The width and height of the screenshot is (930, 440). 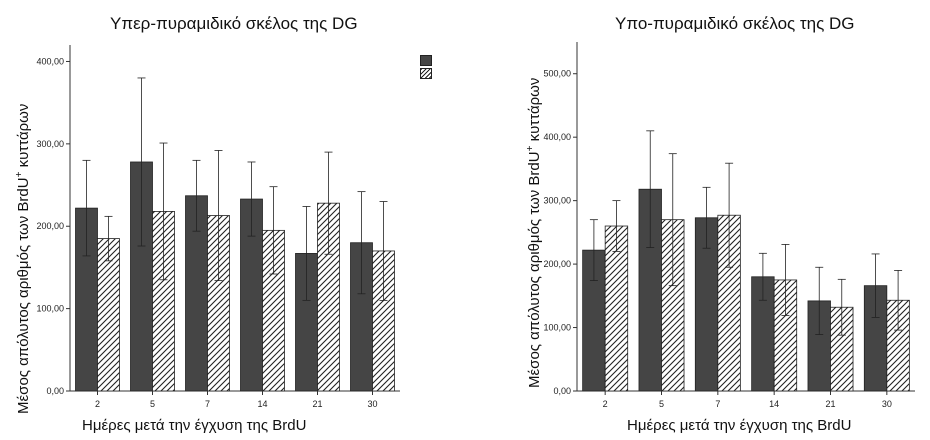 I want to click on chart-title: Υπο-πυραμιδικό σκέλος της DG, so click(x=735, y=23).